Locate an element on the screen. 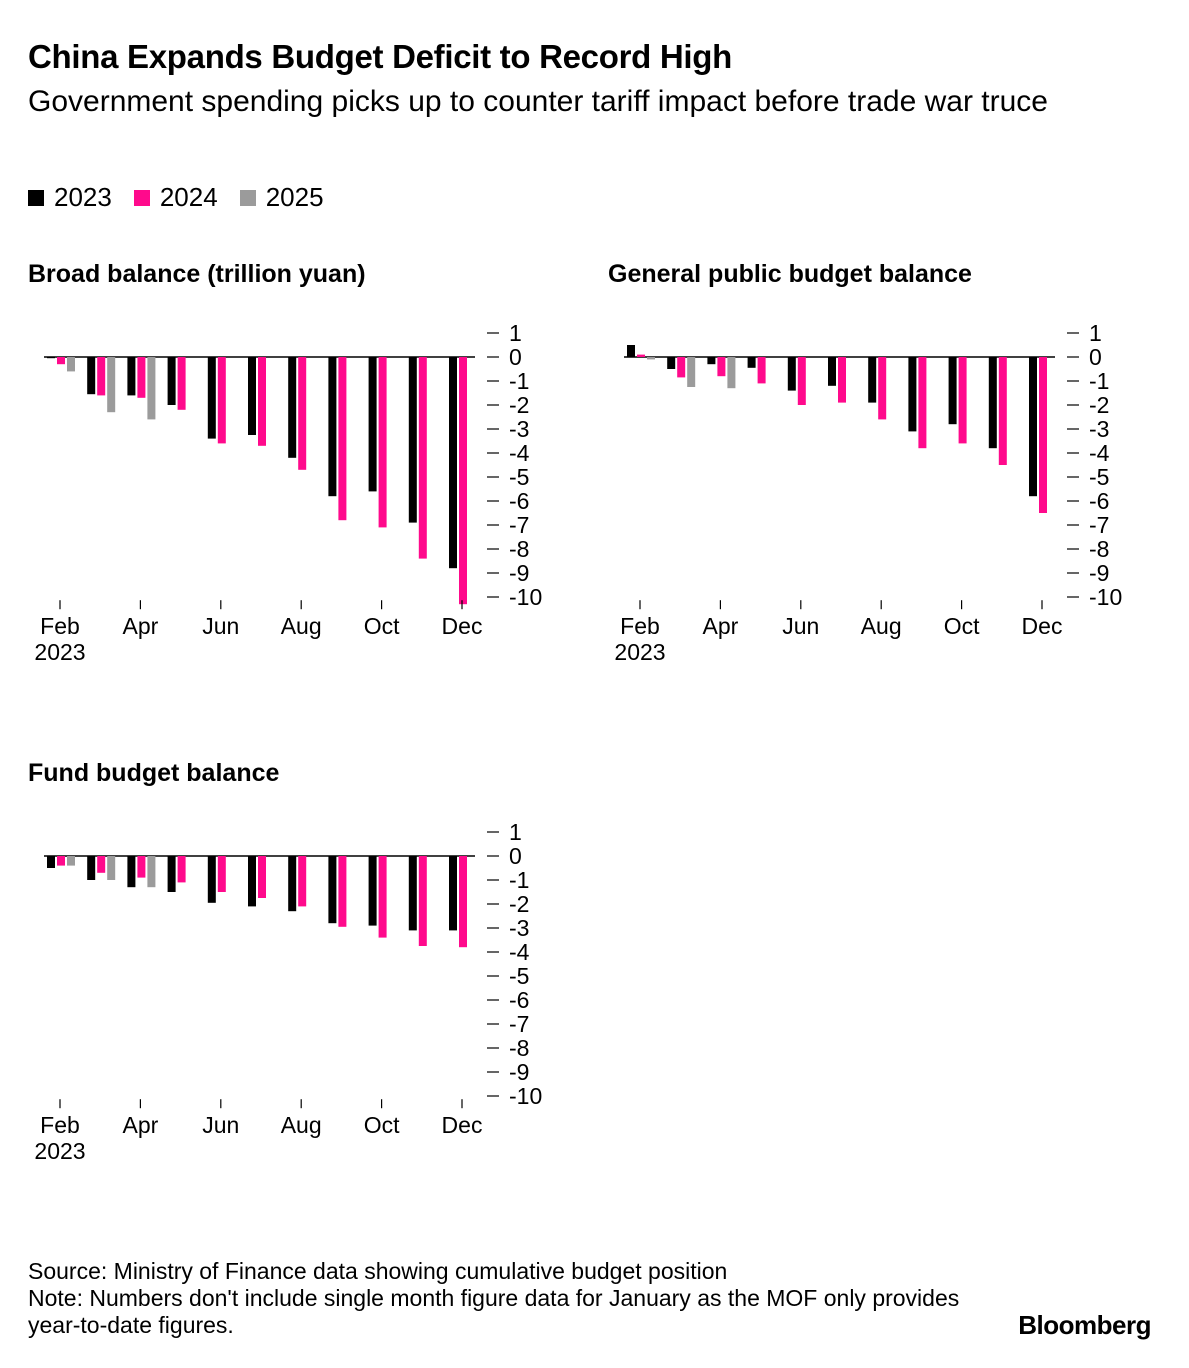 Image resolution: width=1189 pixels, height=1368 pixels. panel2-bar-2024-apr is located at coordinates (141, 867).